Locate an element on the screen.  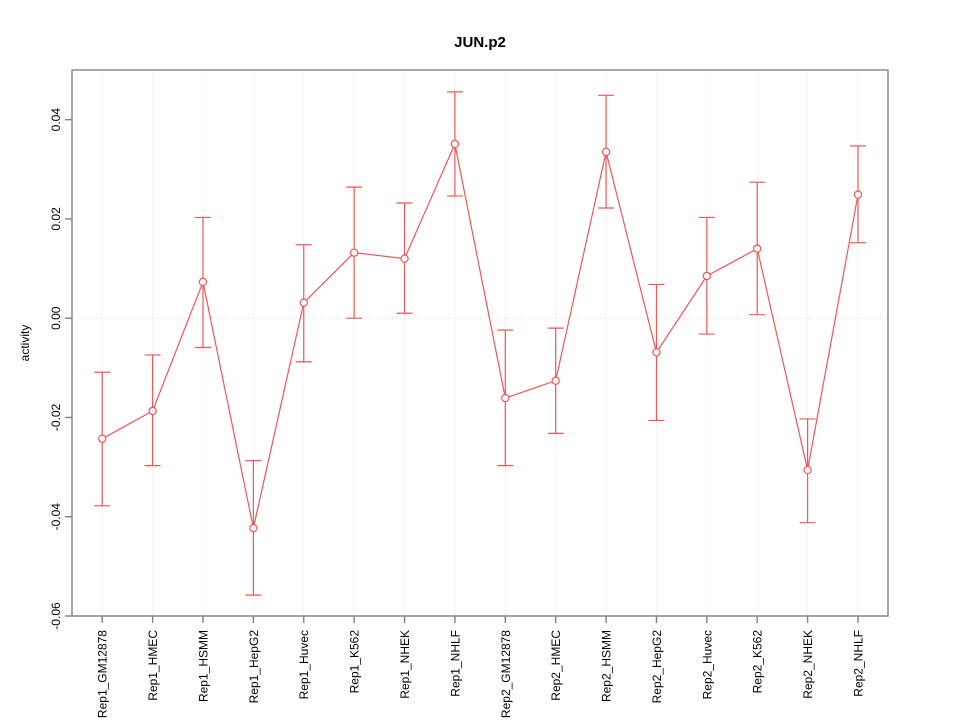
y-tick-label: -0.06 is located at coordinates (56, 616).